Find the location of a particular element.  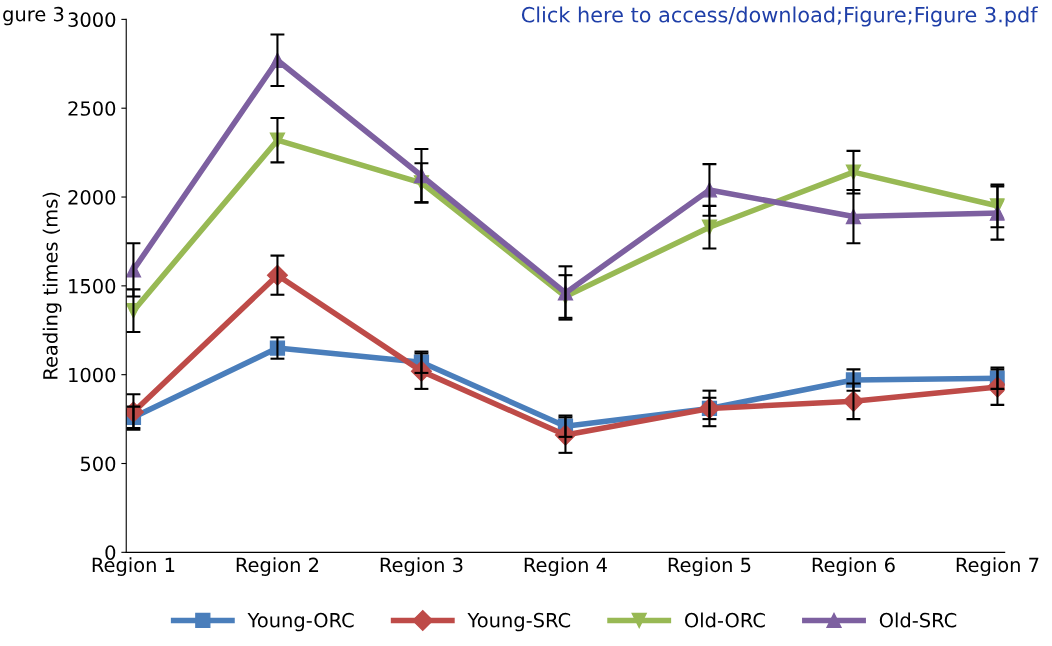

legend-label: Old-SRC is located at coordinates (918, 620).